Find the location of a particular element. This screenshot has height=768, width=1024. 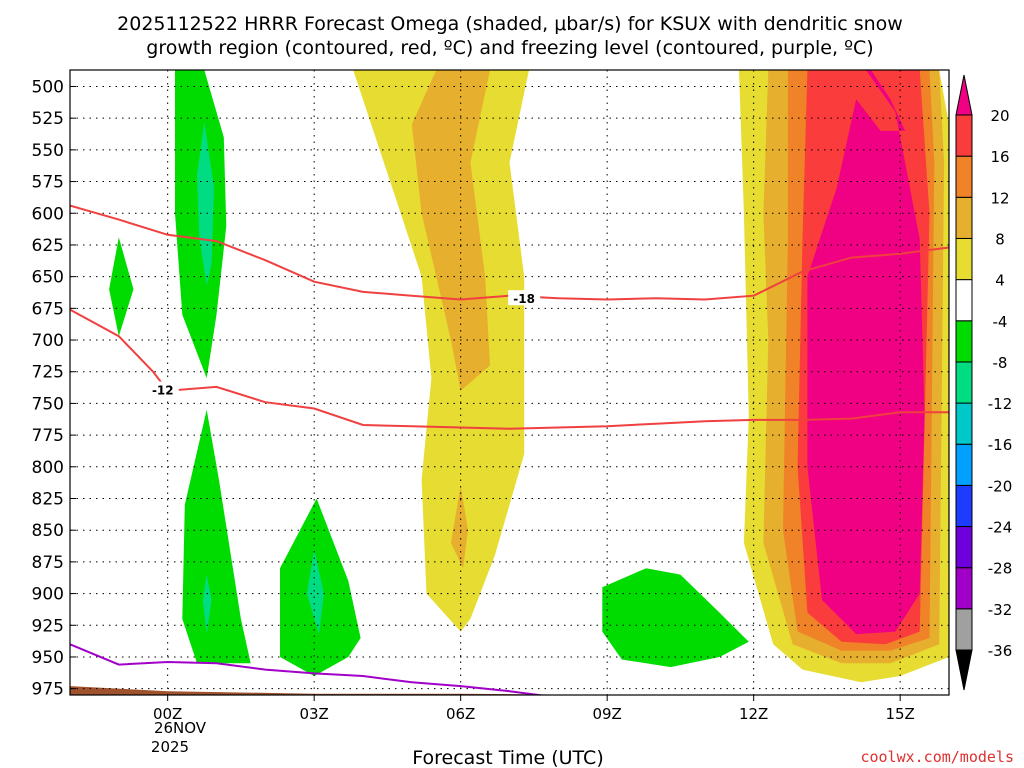

sinking-magenta-14z-region is located at coordinates (866, 352).